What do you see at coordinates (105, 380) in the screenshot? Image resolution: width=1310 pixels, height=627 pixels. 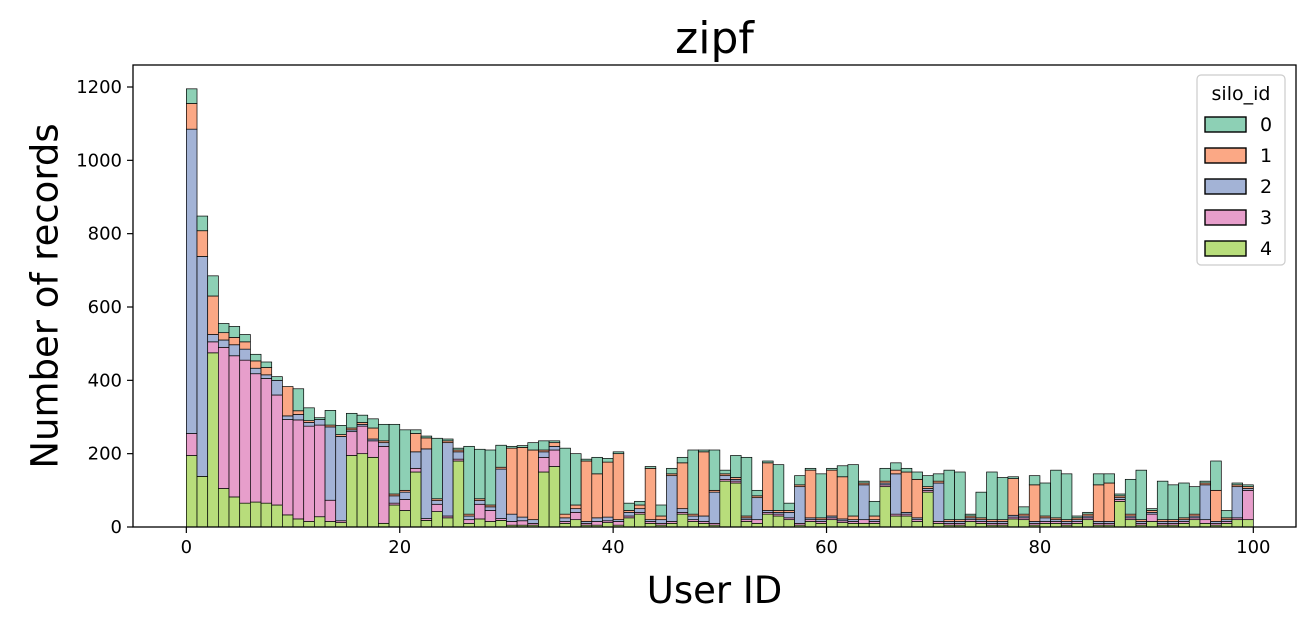 I see `y-tick-label: 400` at bounding box center [105, 380].